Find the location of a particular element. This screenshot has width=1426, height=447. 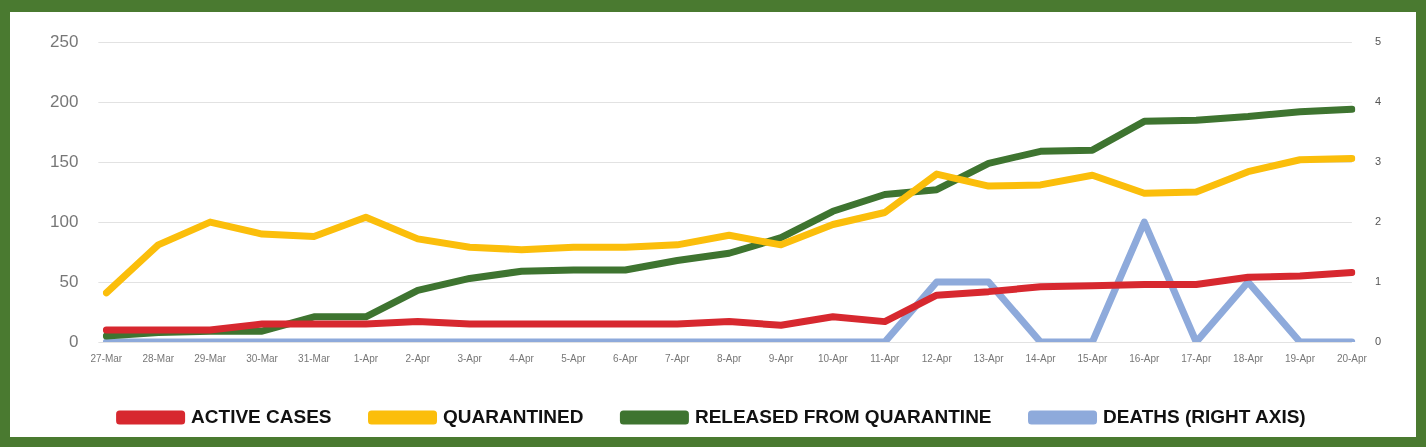

x-tick-label: 6-Apr is located at coordinates (626, 358).